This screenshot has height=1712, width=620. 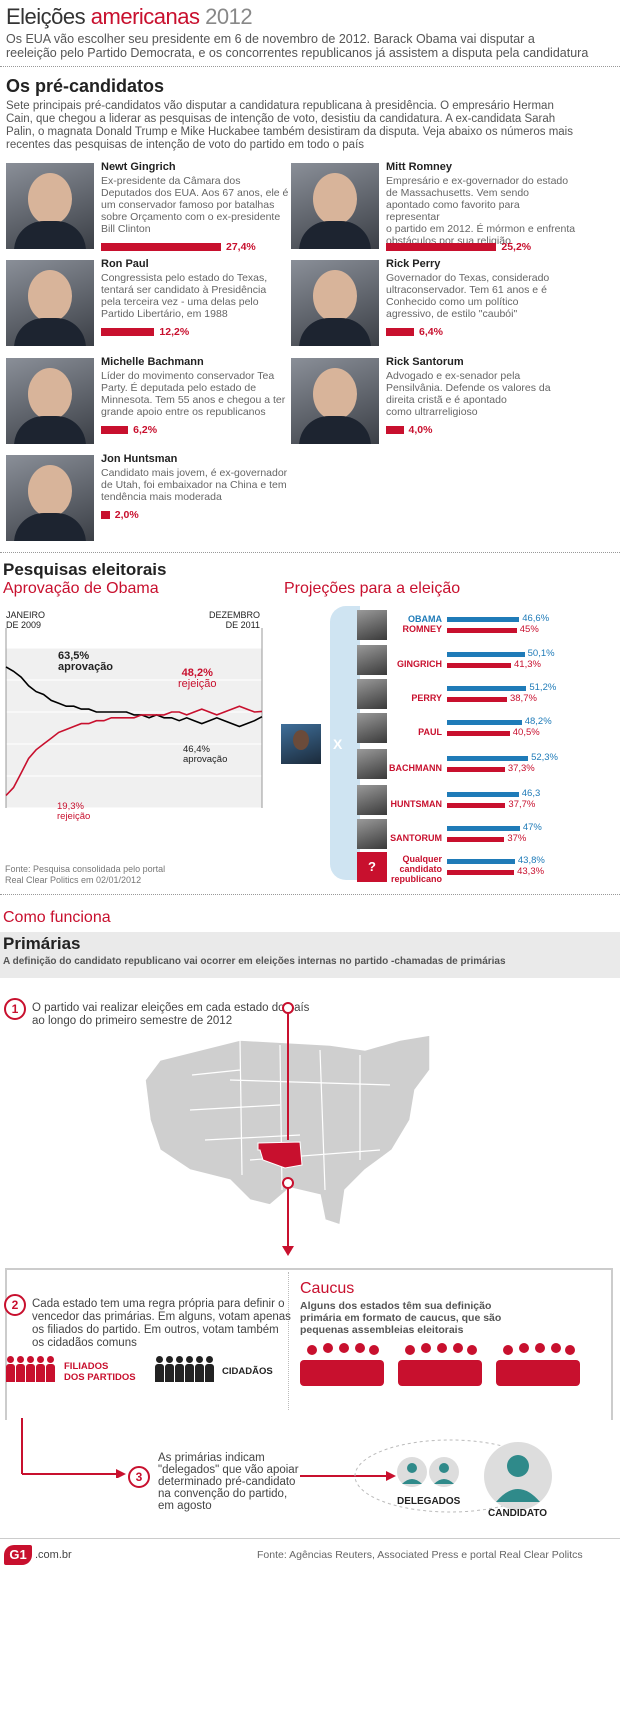 I want to click on step2-text-line4: os cidadãos comuns, so click(x=84, y=1343).